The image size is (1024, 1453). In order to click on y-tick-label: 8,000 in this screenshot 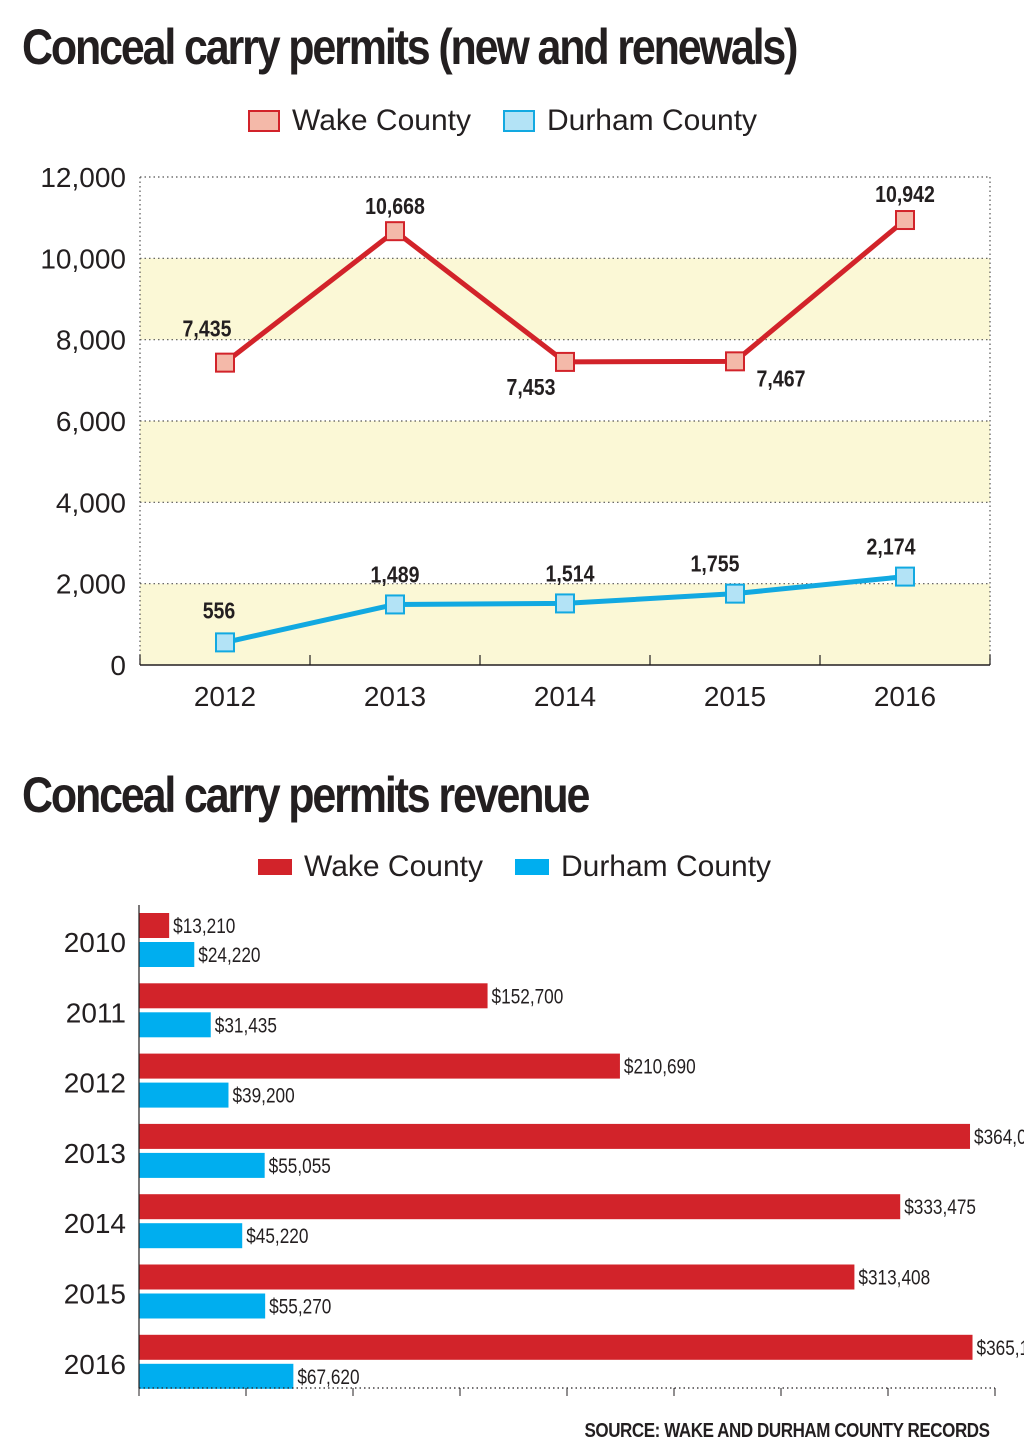, I will do `click(91, 340)`.